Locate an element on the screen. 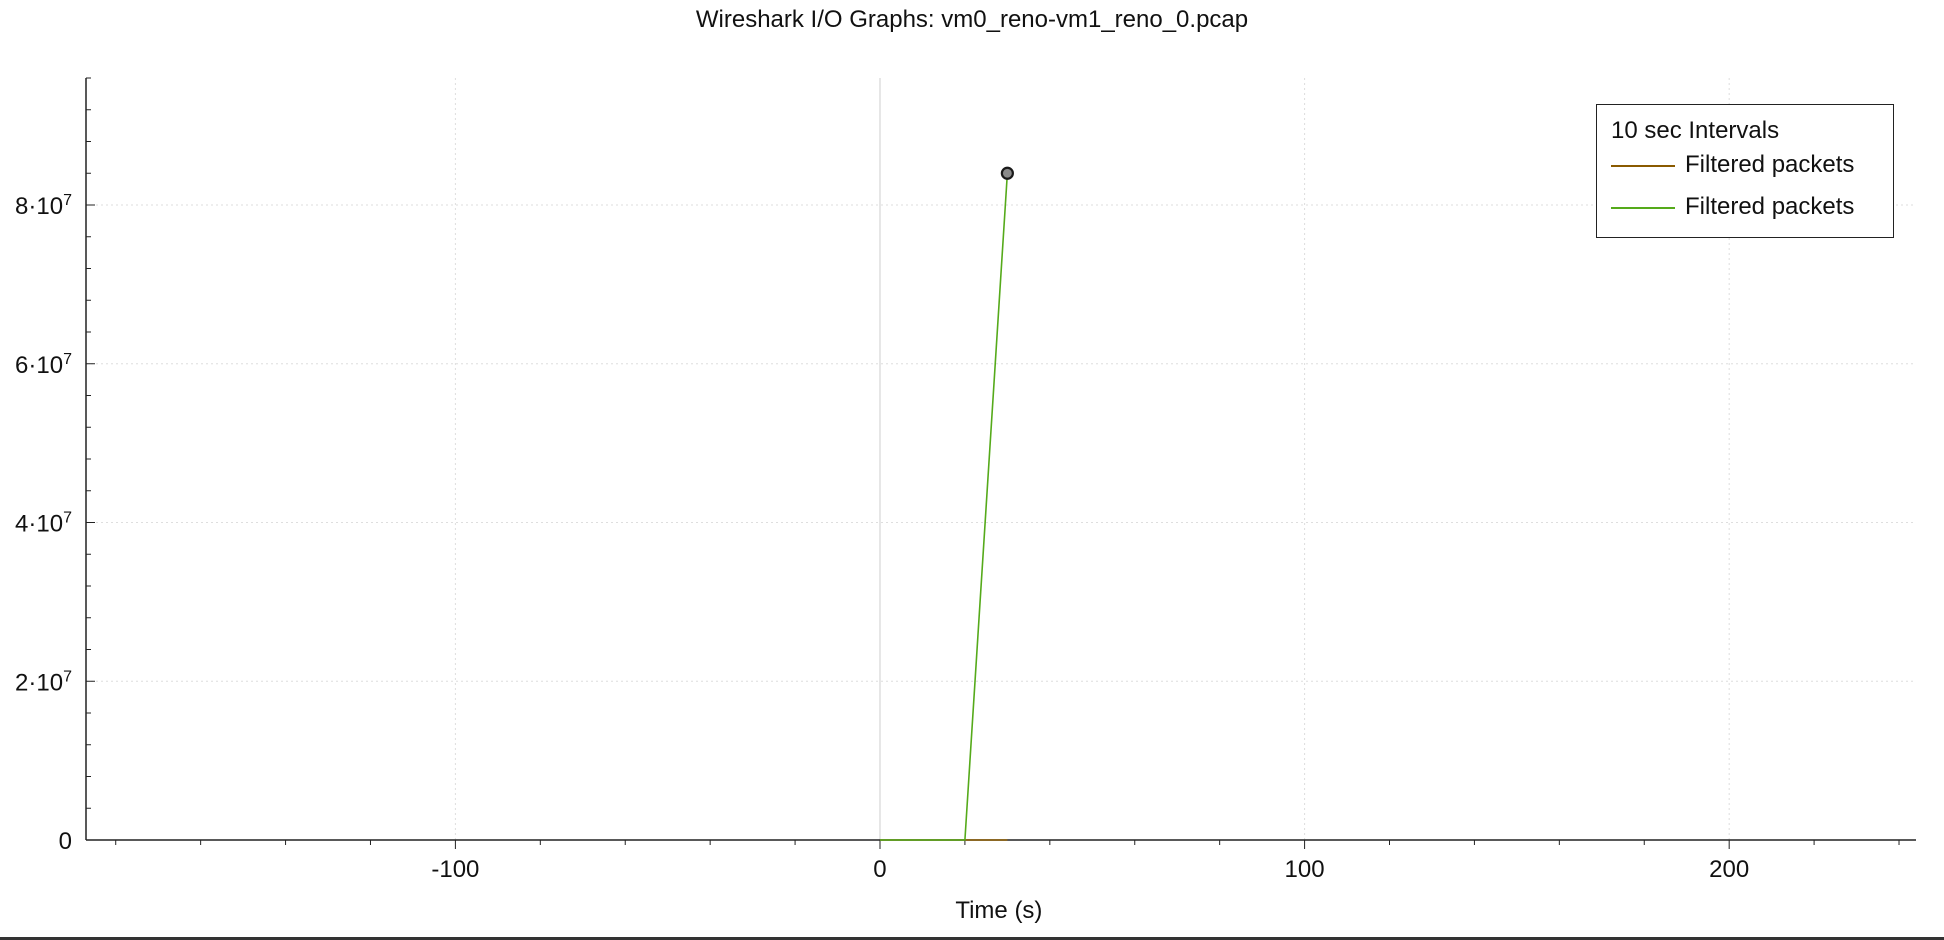 The height and width of the screenshot is (940, 1944). window-bottom-border is located at coordinates (972, 938).